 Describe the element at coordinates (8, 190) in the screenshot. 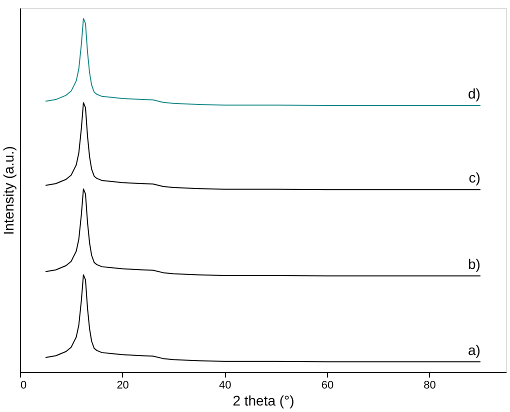

I see `y-axis-title: Intensity (a.u.)` at that location.